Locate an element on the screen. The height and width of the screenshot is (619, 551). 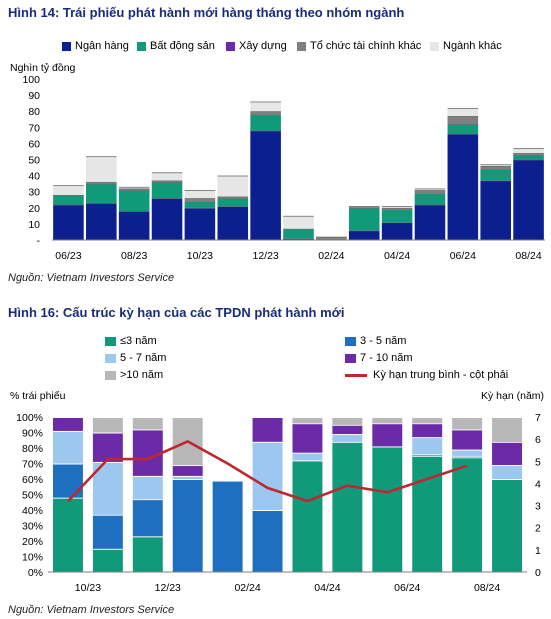
y-tick-label: 10 is located at coordinates (34, 225).